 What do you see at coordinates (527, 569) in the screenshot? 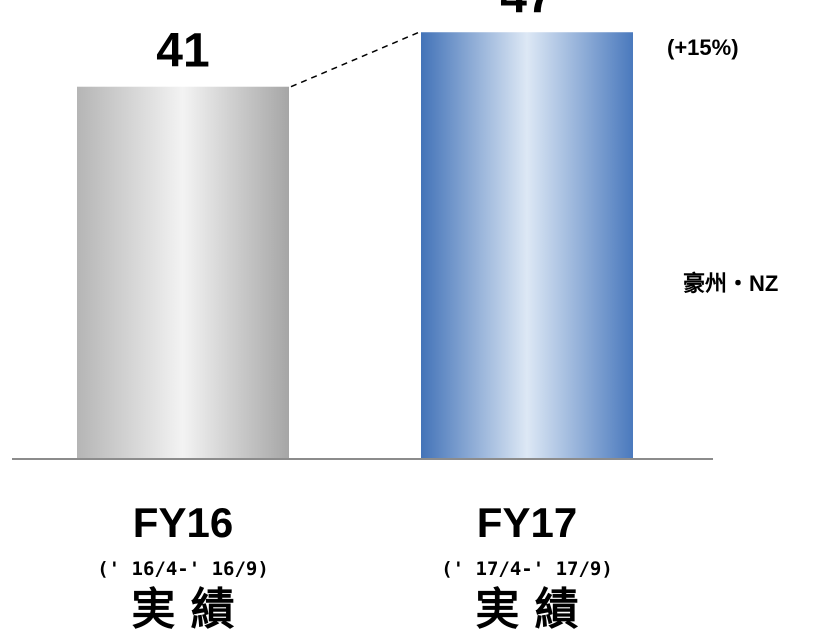
I see `period-label-fy17: (' 17/4-' 17/9)` at bounding box center [527, 569].